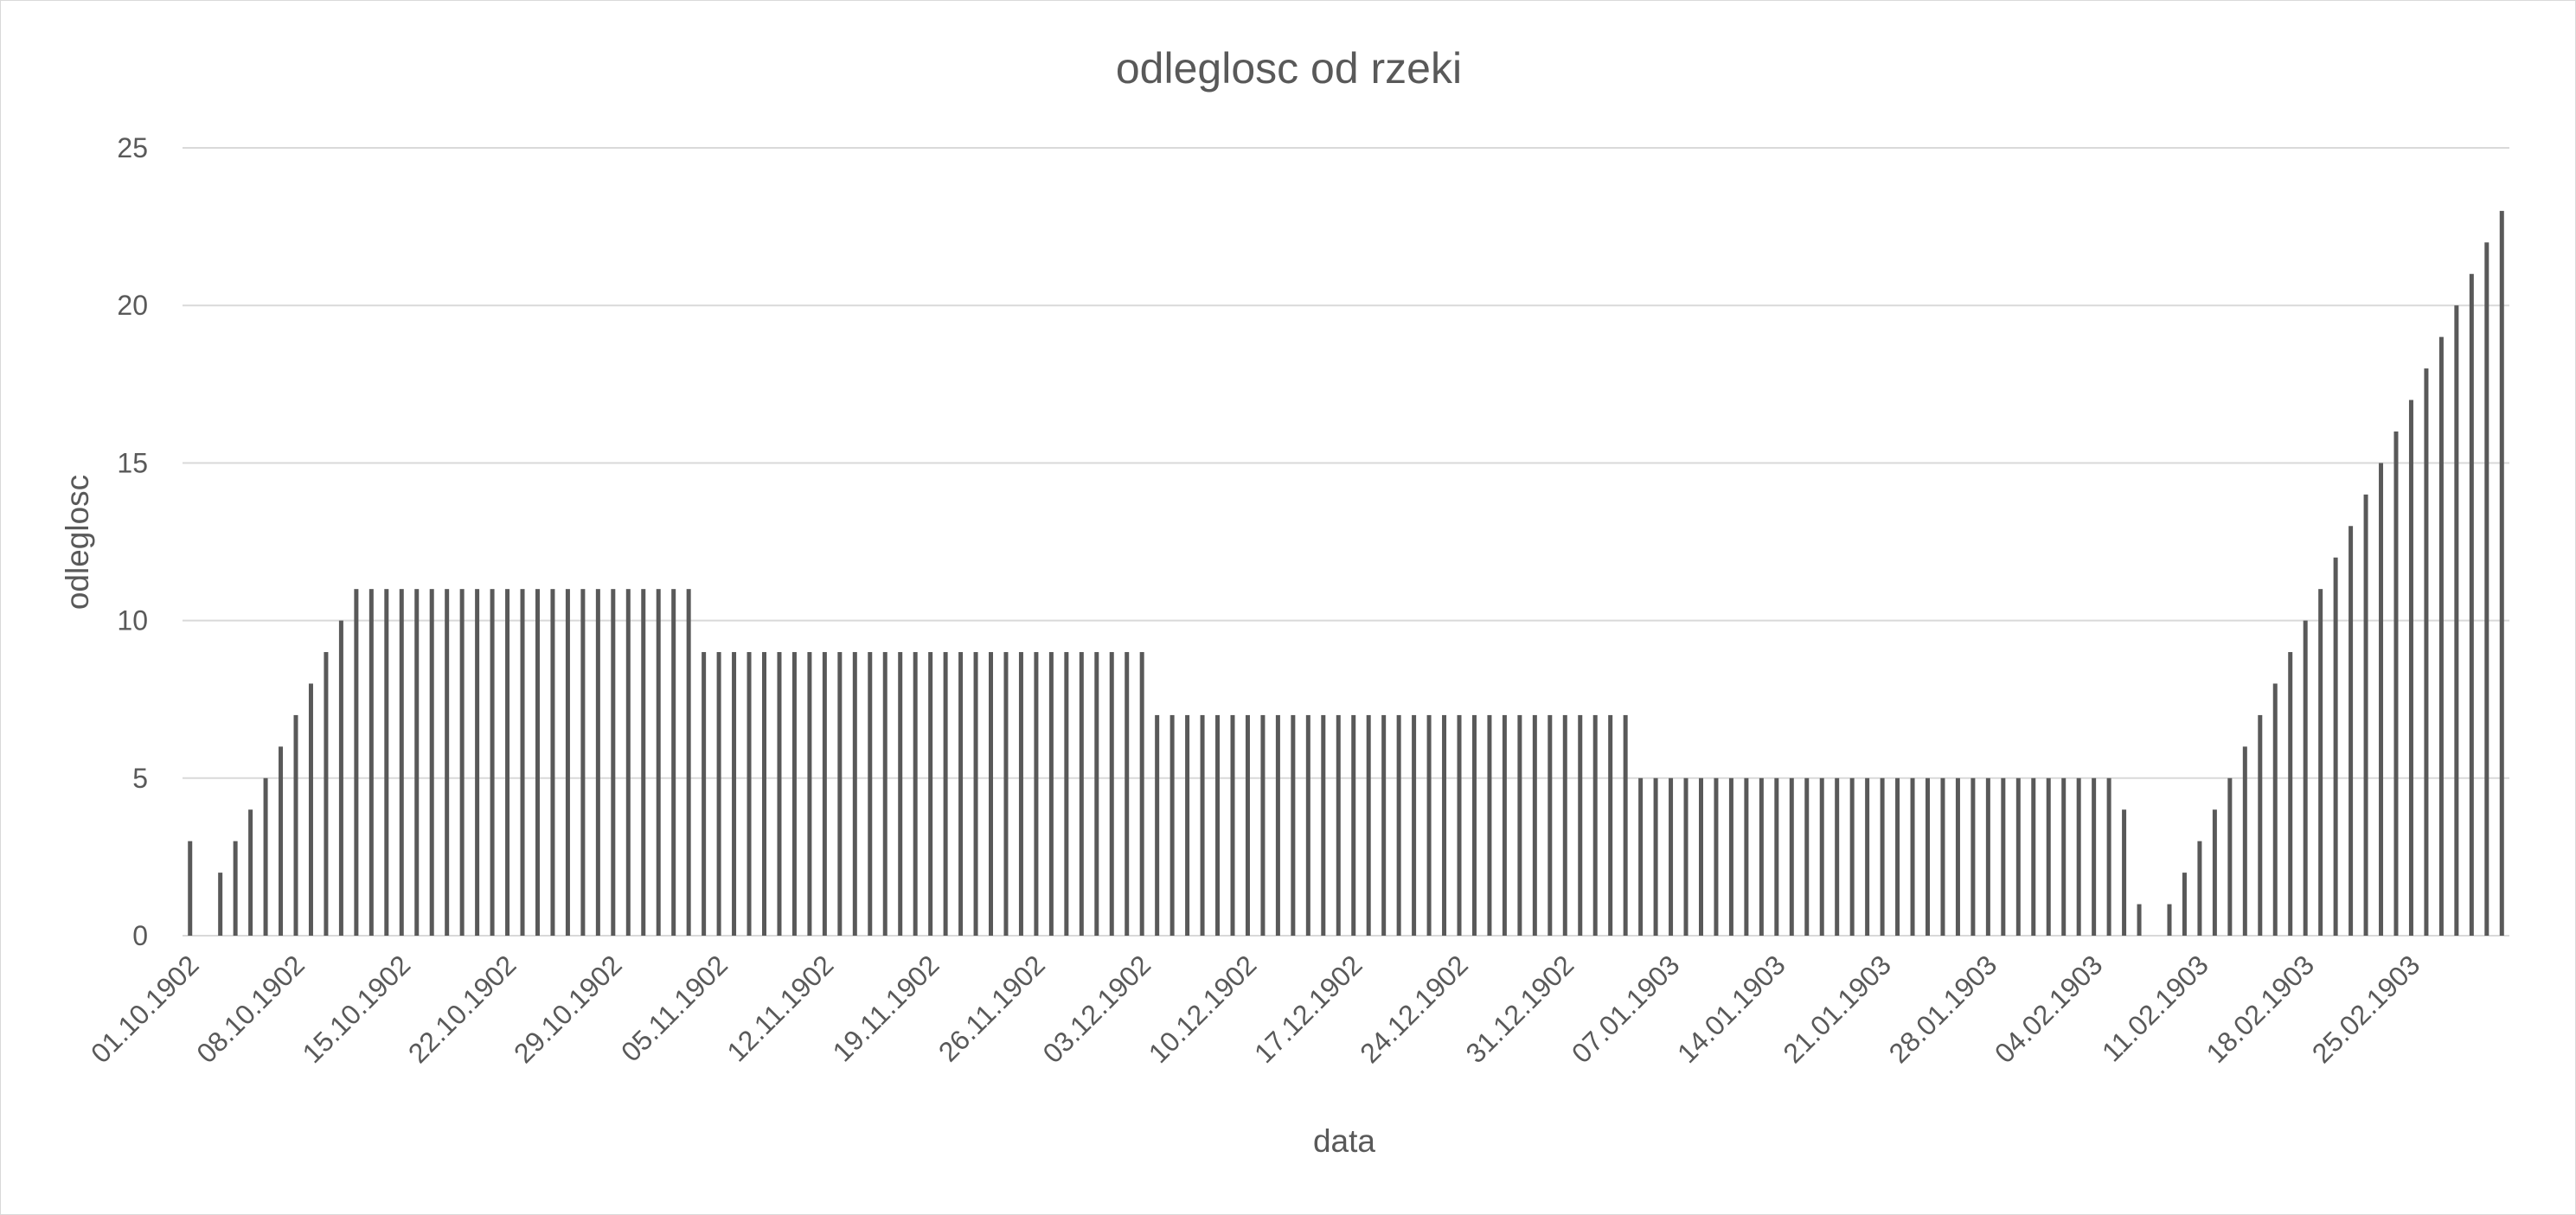 The width and height of the screenshot is (2576, 1215). I want to click on y-tick-label: 10, so click(132, 620).